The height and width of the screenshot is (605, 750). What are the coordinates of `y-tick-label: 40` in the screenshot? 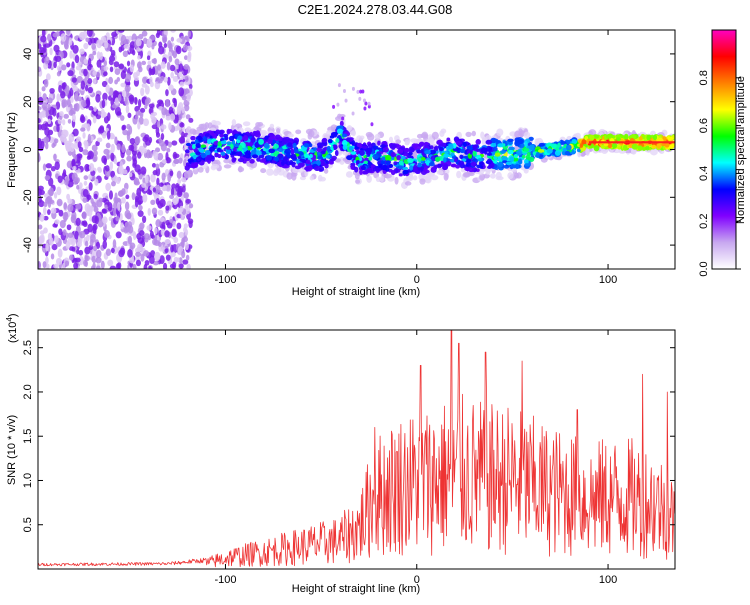 It's located at (28, 54).